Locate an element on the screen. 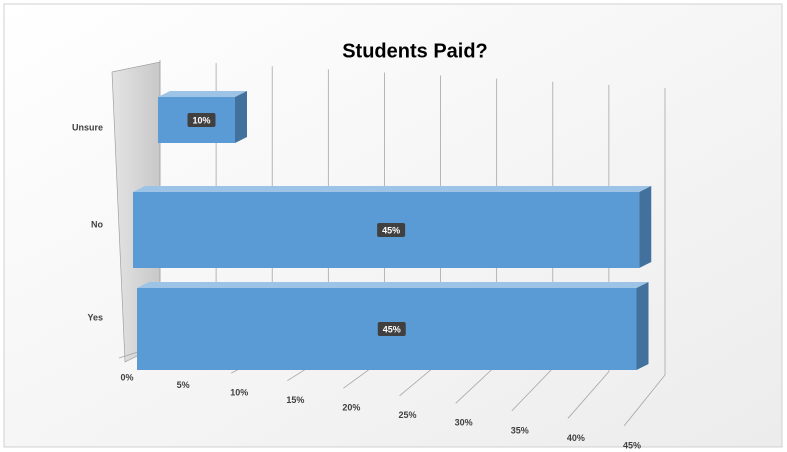  x-tick-label: 30% is located at coordinates (464, 423).